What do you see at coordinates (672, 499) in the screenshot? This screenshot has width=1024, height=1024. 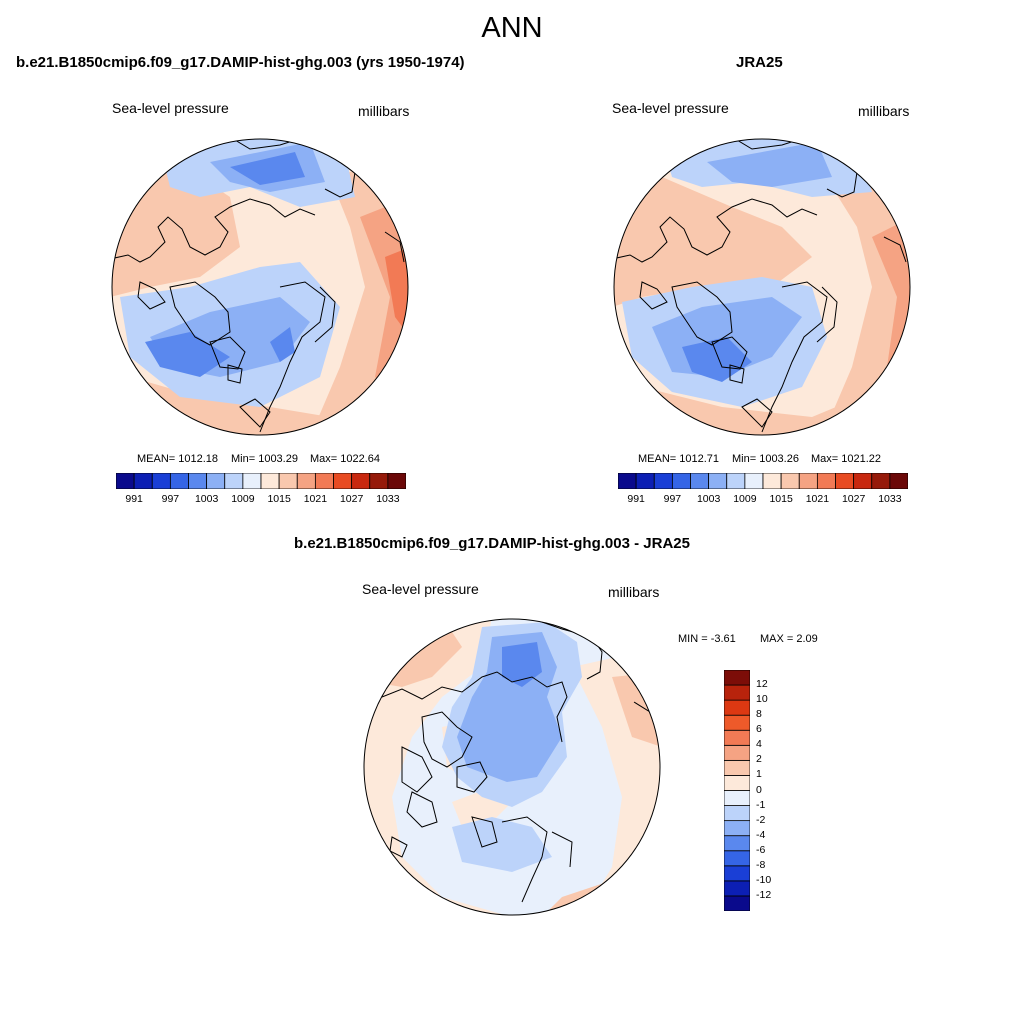 I see `obs-colorbar-tick-label: 997` at bounding box center [672, 499].